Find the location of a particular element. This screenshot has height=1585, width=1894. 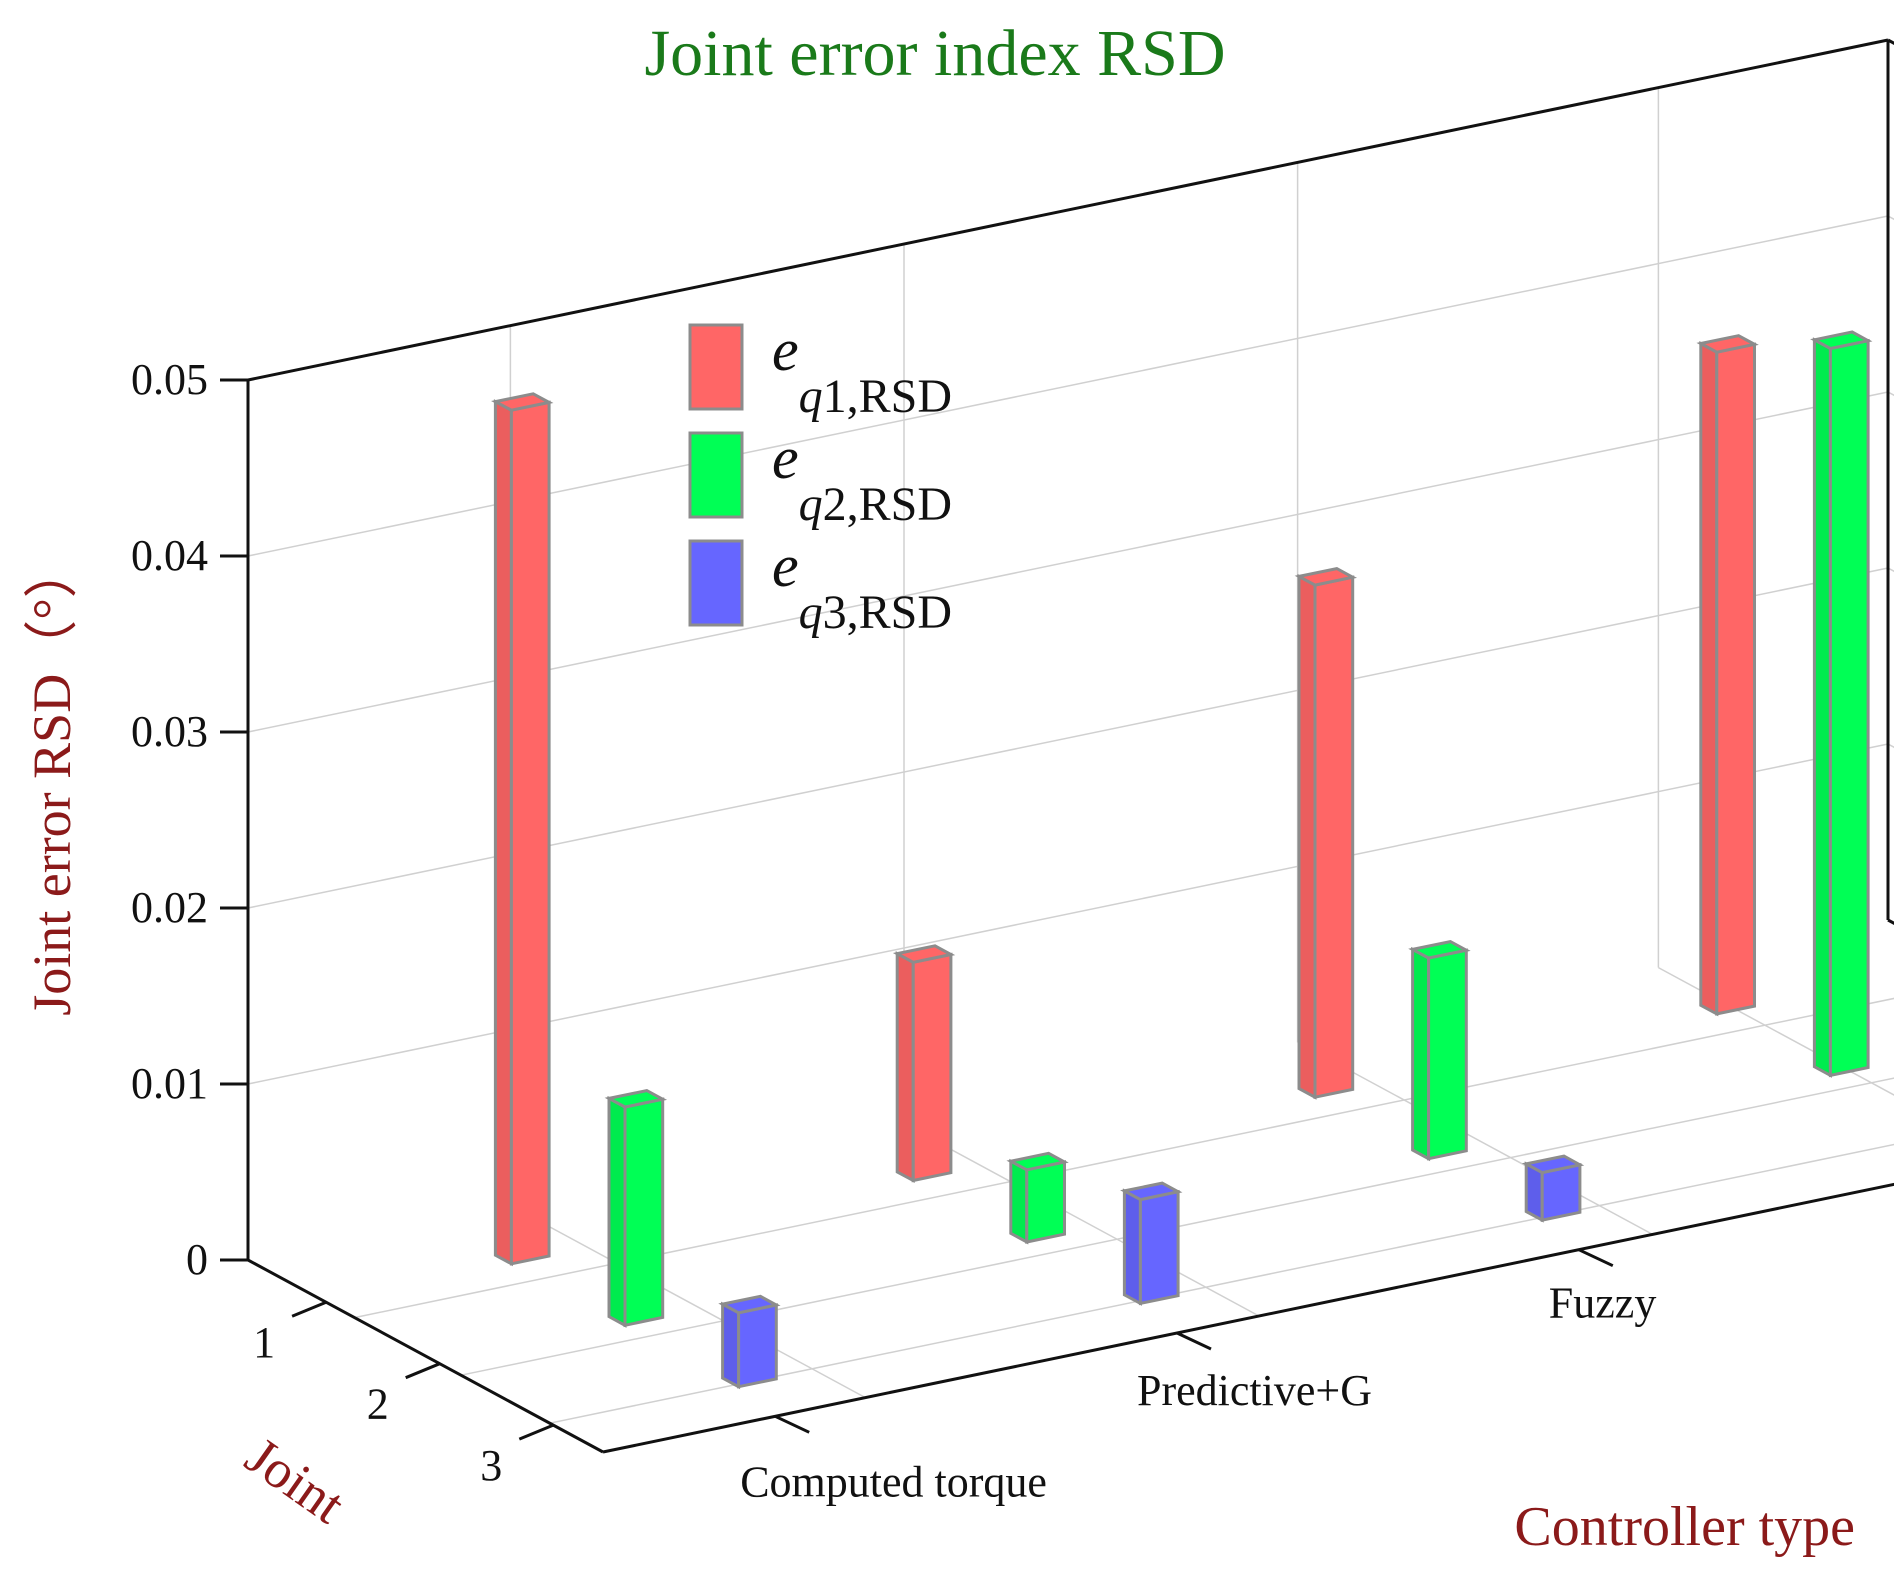

z-tick-label: 0.02 is located at coordinates (169, 907).